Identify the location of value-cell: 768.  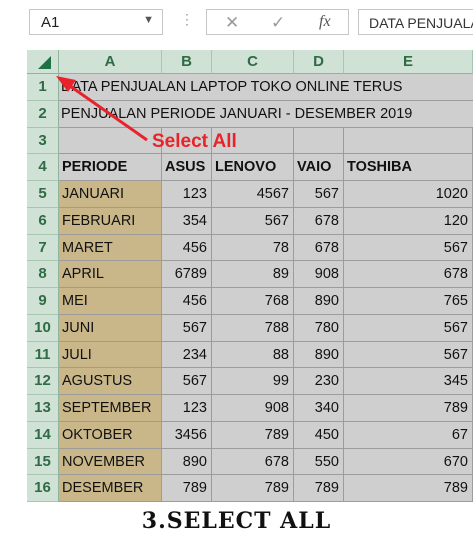
(253, 301).